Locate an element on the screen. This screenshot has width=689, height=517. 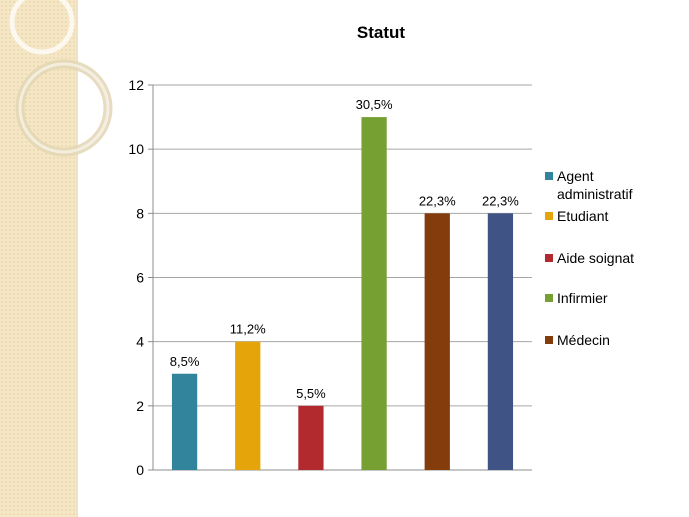
y-tick-label: 10 is located at coordinates (136, 149).